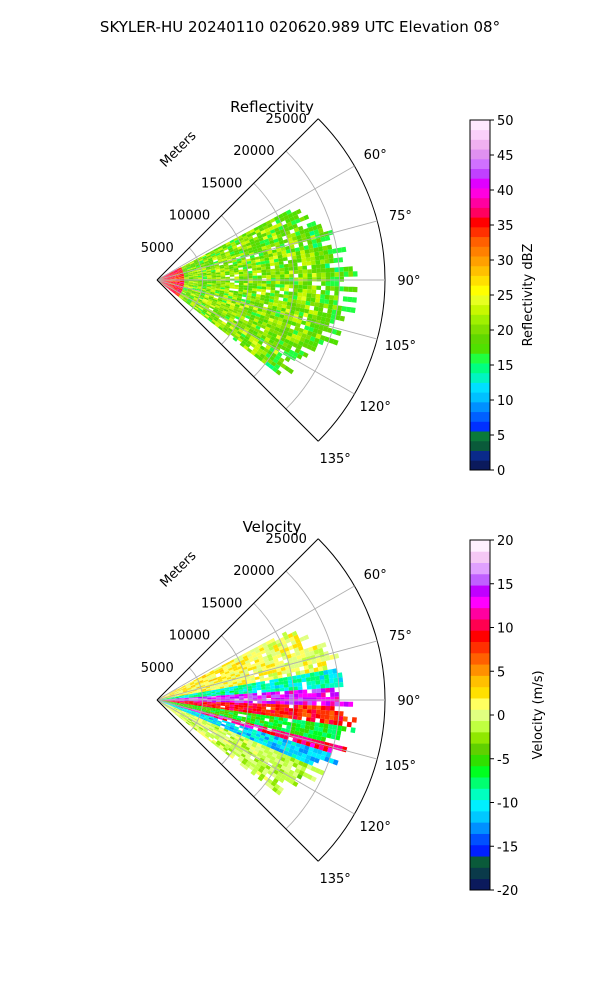 This screenshot has height=1000, width=600. I want to click on azimuth-tick-label: 90°, so click(408, 281).